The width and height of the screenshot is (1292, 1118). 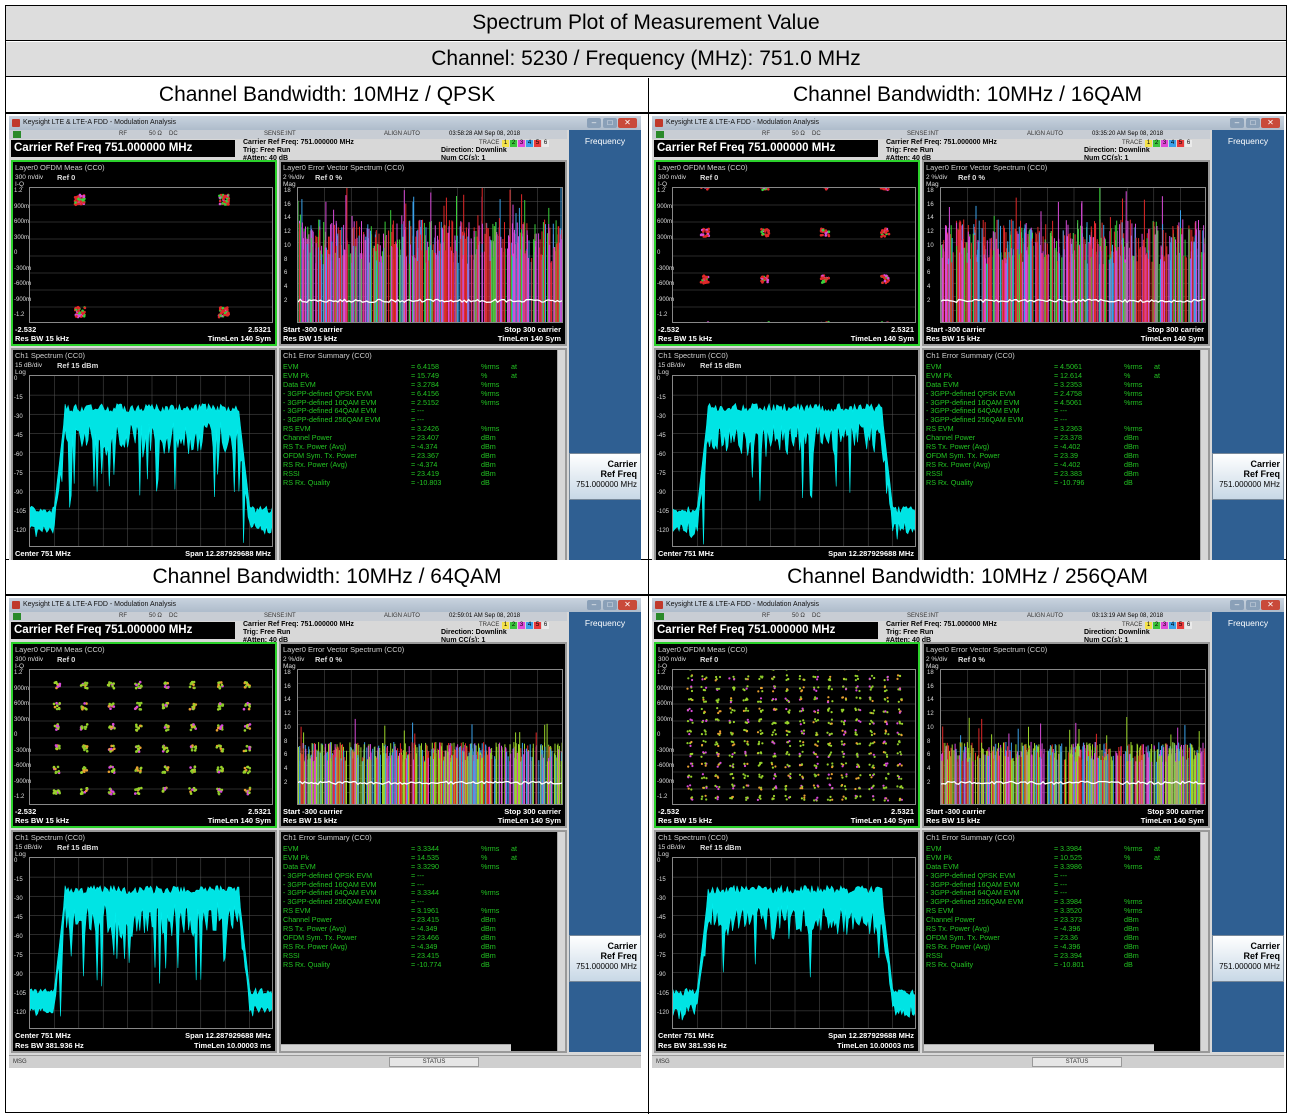 What do you see at coordinates (428, 375) in the screenshot?
I see `summary-value: 15.749` at bounding box center [428, 375].